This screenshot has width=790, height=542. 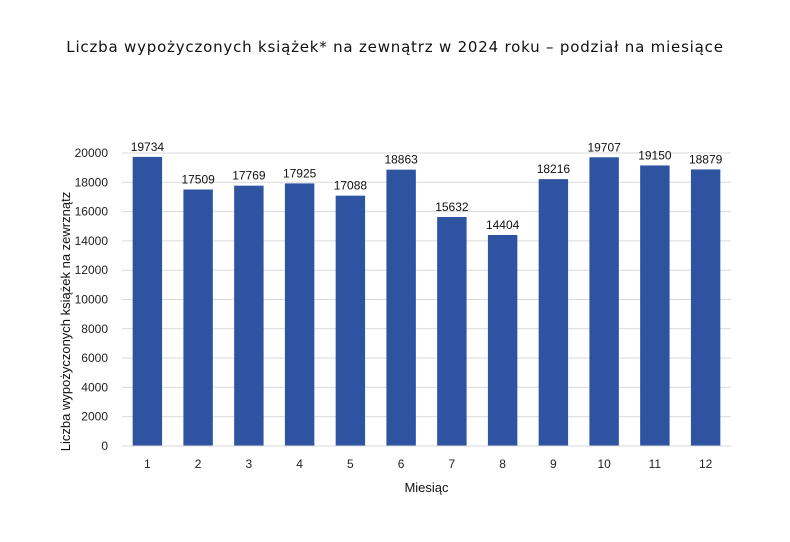 I want to click on data-label: 17509, so click(x=198, y=179).